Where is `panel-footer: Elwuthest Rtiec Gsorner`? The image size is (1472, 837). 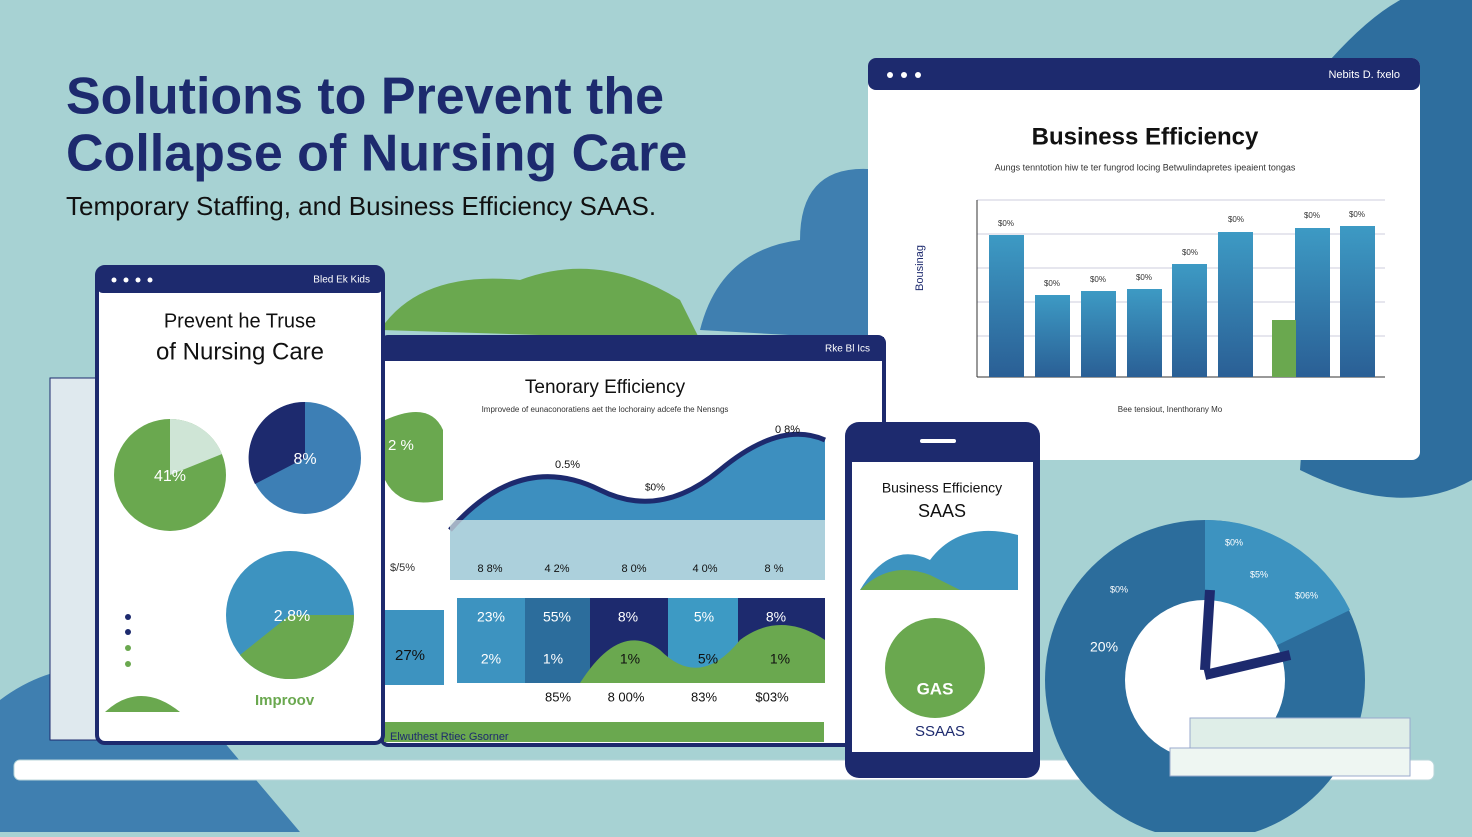 panel-footer: Elwuthest Rtiec Gsorner is located at coordinates (449, 737).